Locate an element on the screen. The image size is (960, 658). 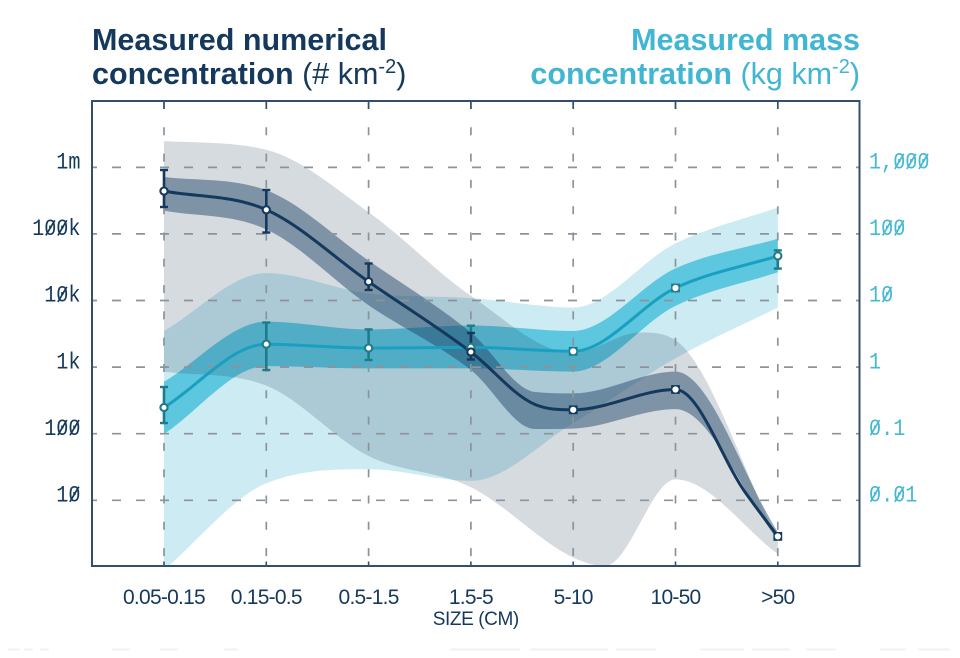
svg-text: Measured numerical is located at coordinates (239, 40).